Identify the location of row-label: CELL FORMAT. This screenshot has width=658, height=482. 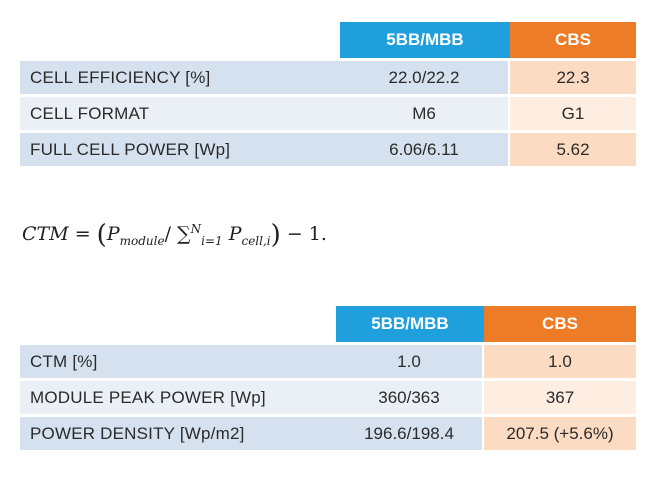
(180, 113).